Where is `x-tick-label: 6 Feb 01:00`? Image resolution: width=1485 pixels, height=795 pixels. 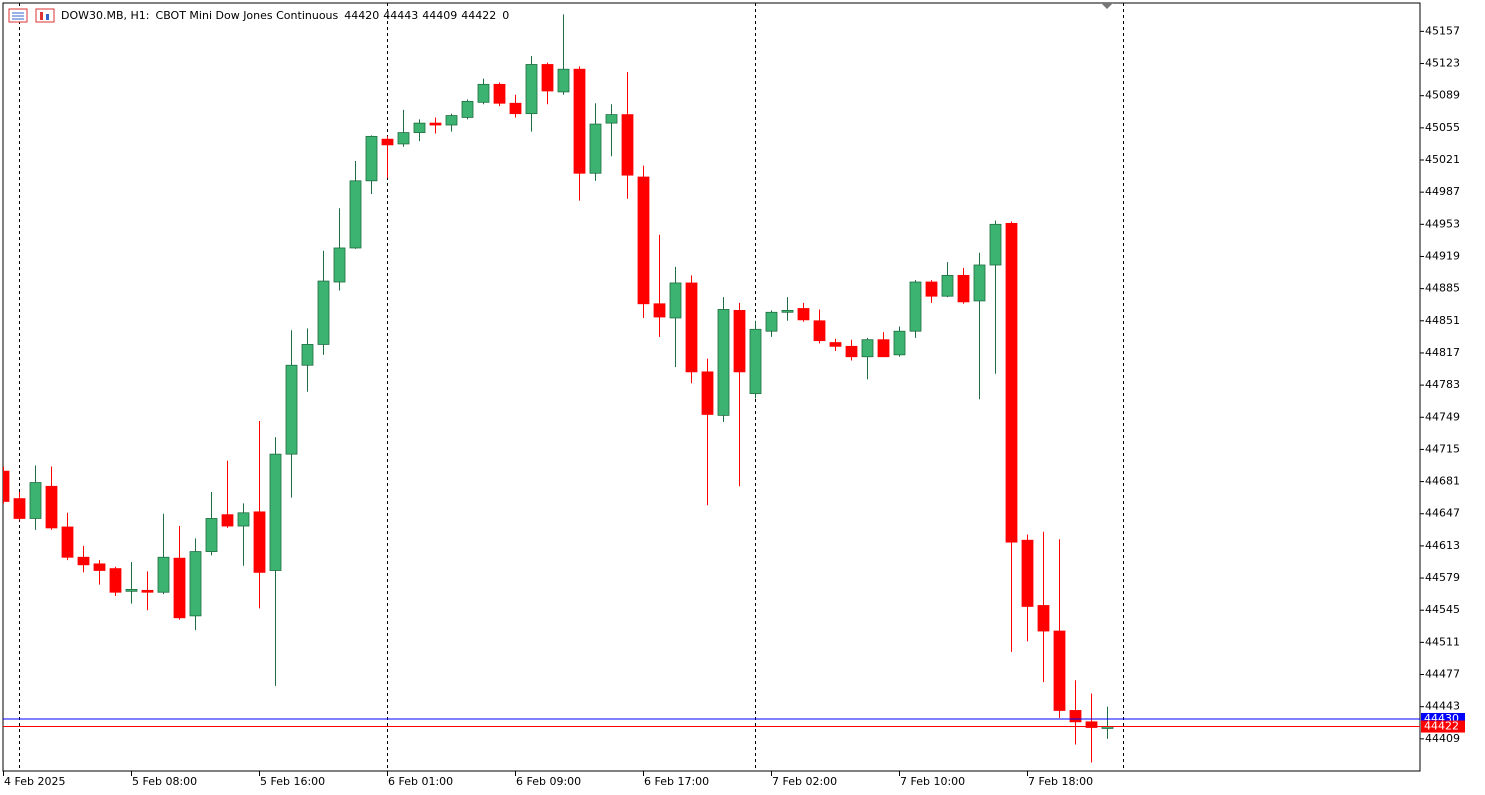 x-tick-label: 6 Feb 01:00 is located at coordinates (420, 781).